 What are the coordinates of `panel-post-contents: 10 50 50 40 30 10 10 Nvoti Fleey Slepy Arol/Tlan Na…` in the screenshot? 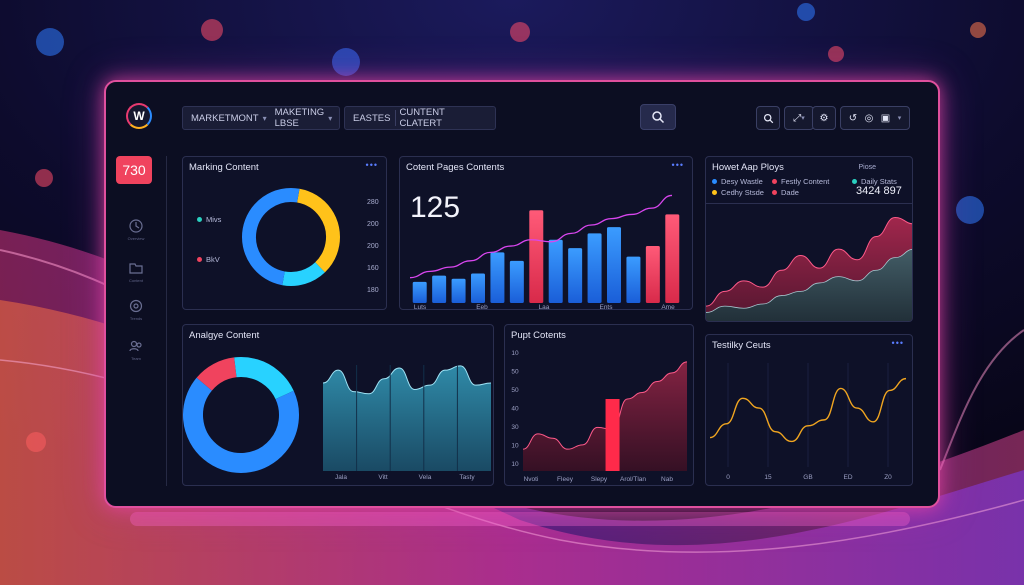 It's located at (599, 405).